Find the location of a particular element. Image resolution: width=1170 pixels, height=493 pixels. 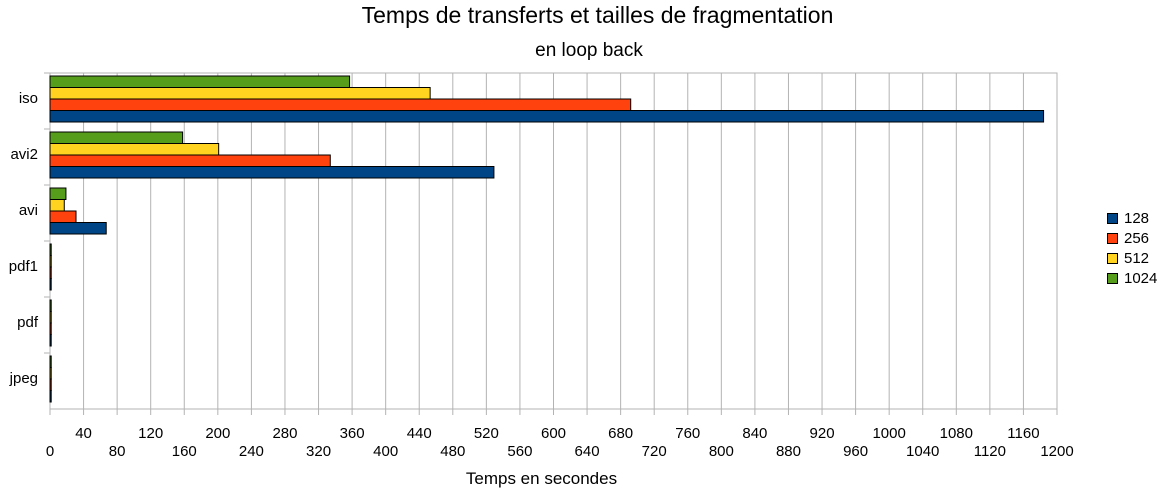

x-tick-label-0: 0 is located at coordinates (50, 451).